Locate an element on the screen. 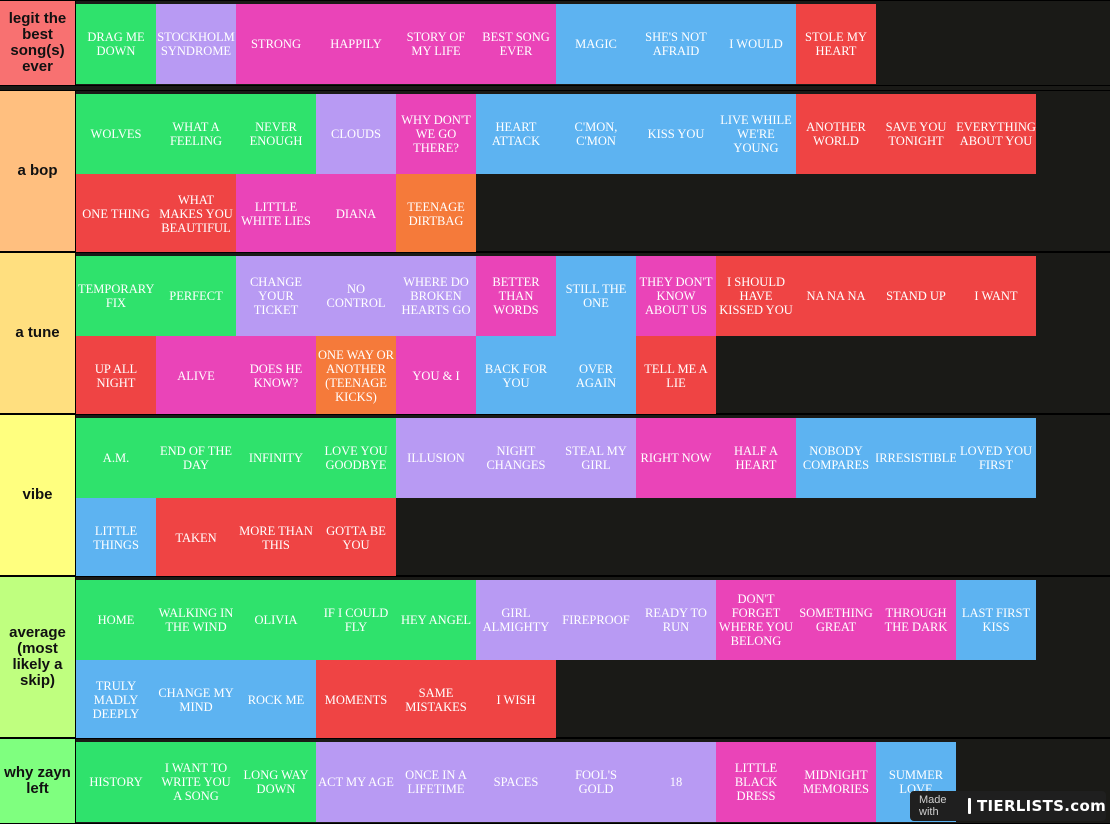 The image size is (1110, 824). song-tile: LIVE WHILE WE'RE YOUNG is located at coordinates (756, 134).